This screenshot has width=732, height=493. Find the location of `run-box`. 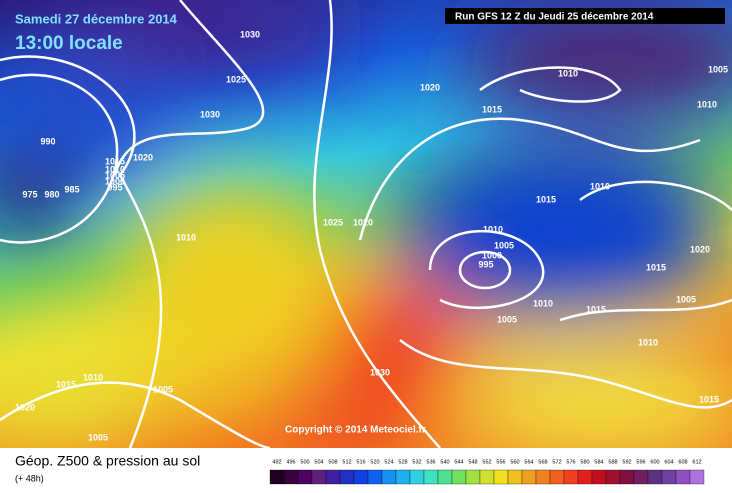

run-box is located at coordinates (585, 16).